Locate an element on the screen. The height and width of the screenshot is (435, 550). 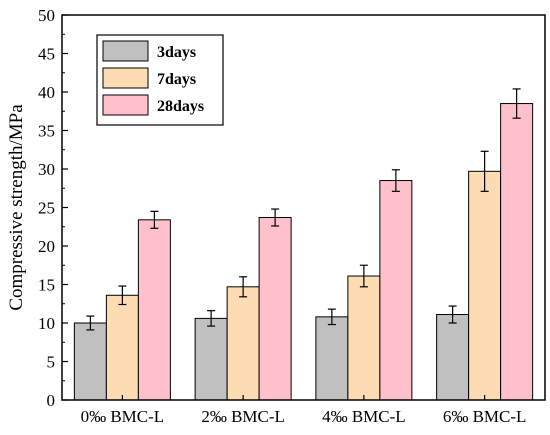
y-tick-label: 15 is located at coordinates (46, 285).